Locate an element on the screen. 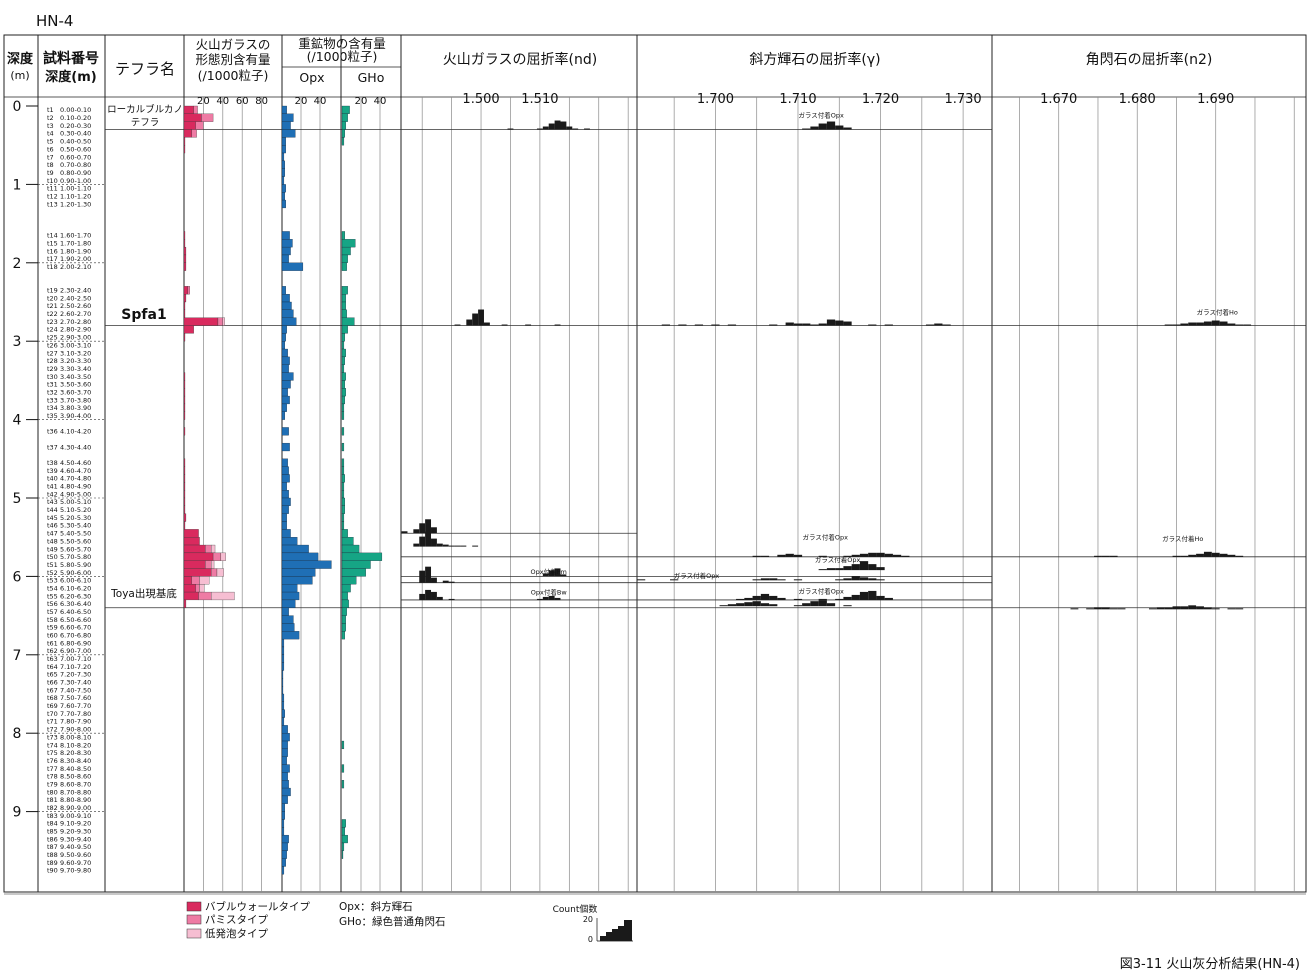  sample-no: t27 is located at coordinates (52, 353).